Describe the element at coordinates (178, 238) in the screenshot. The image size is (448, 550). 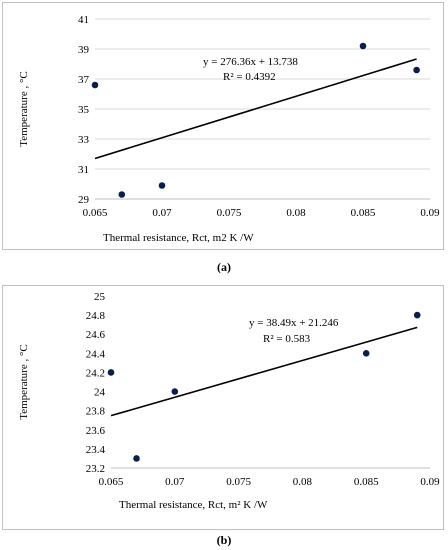
I see `chart-a-x-axis-label: Thermal resistance, Rct, m2 K /W` at that location.